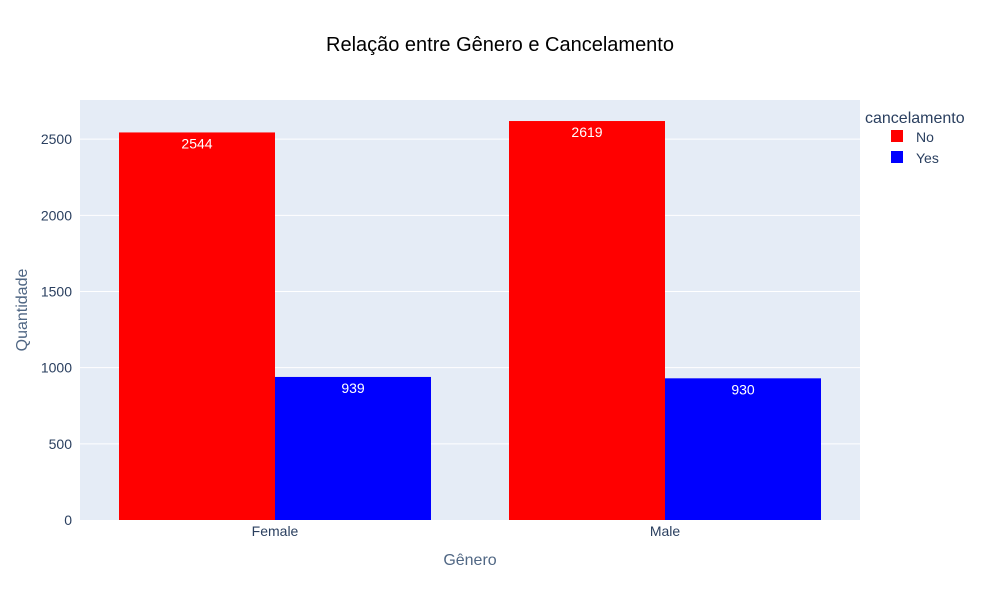 The height and width of the screenshot is (600, 1000). I want to click on legend-item: Yes, so click(915, 158).